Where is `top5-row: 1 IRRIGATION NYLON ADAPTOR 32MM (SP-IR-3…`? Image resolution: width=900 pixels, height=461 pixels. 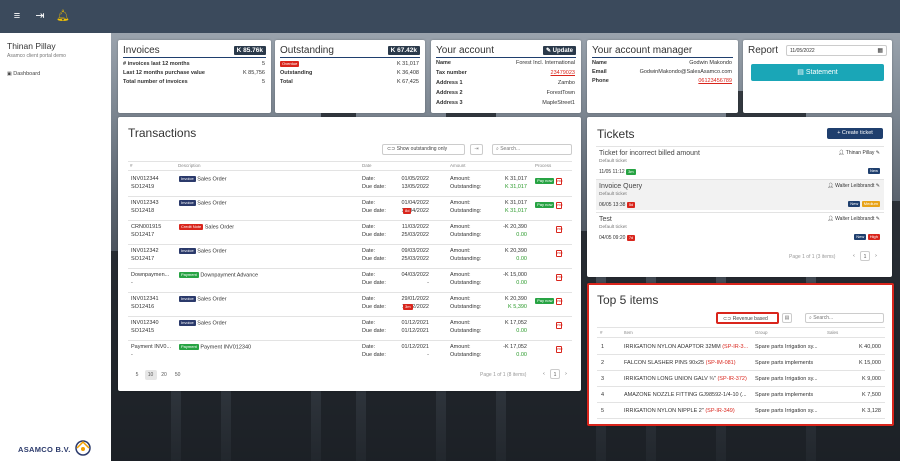 top5-row: 1 IRRIGATION NYLON ADAPTOR 32MM (SP-IR-3… is located at coordinates (741, 347).